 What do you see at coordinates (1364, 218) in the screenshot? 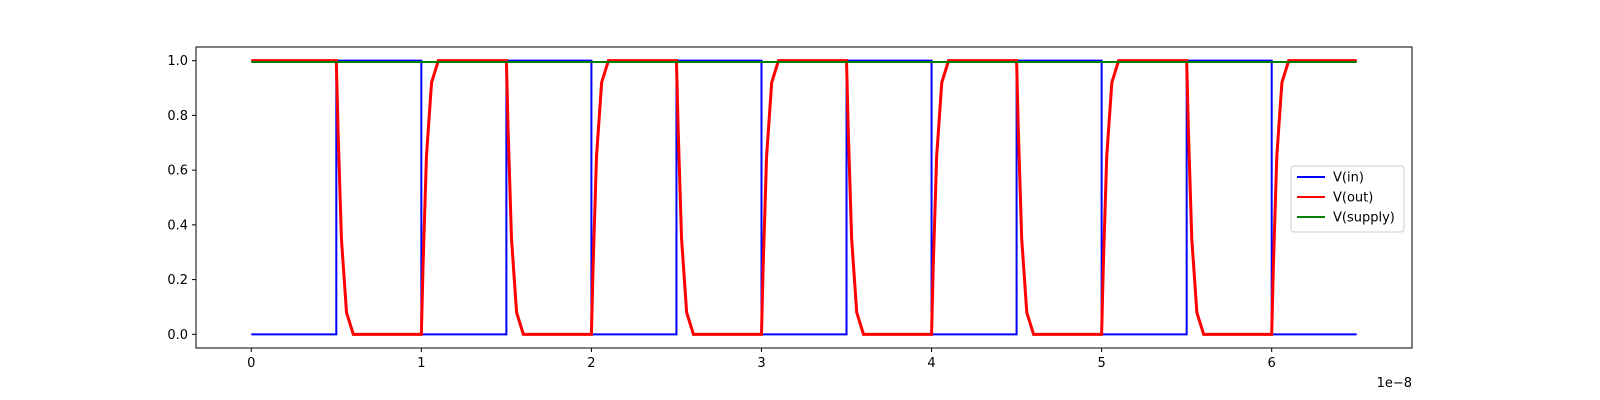
I see `legend-label-v-supply: V(supply)` at bounding box center [1364, 218].